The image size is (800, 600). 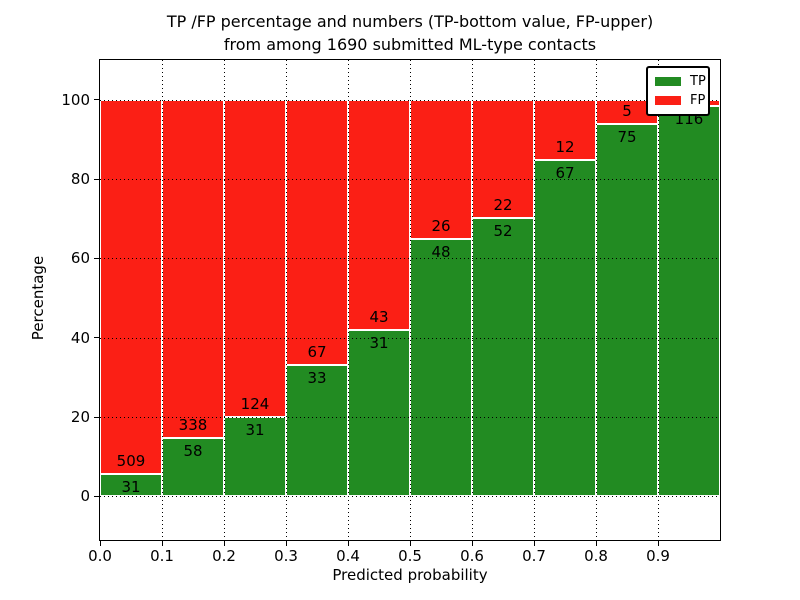 I want to click on legend-label-fp: FP, so click(x=698, y=100).